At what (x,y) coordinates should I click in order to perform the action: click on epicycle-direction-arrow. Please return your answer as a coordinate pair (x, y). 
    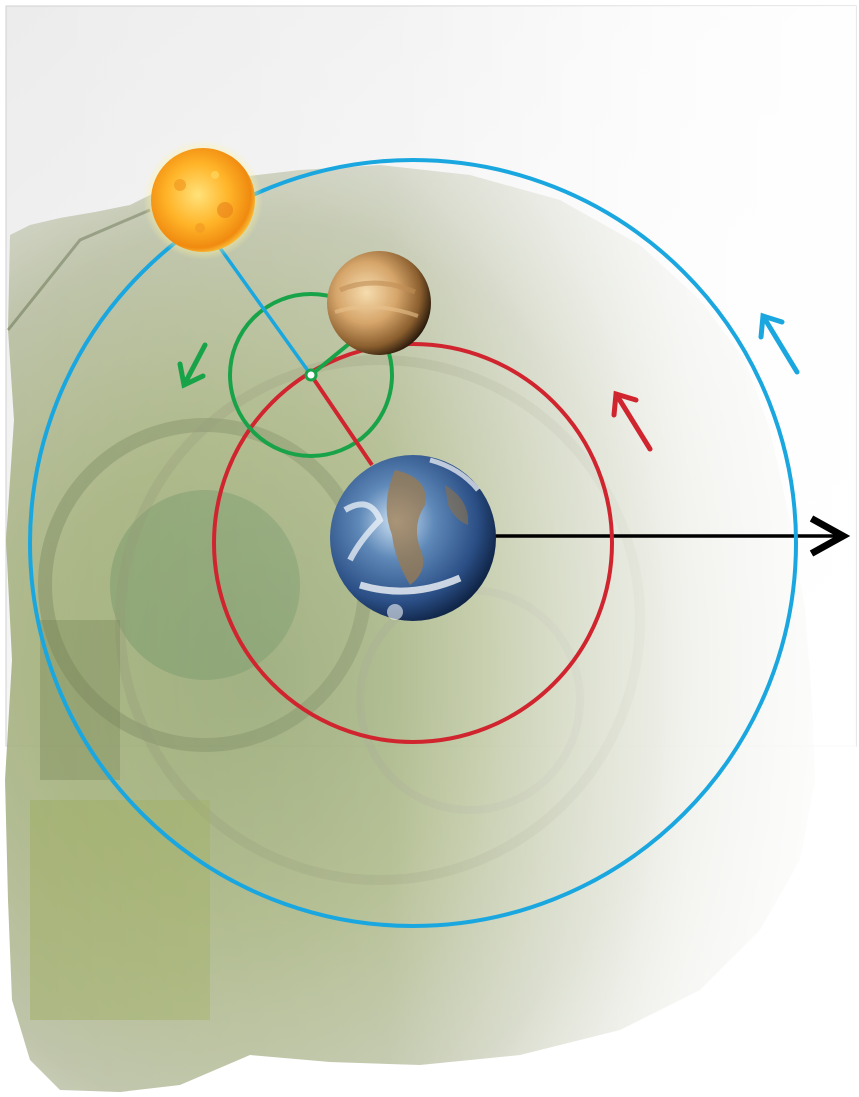
    Looking at the image, I should click on (192, 365).